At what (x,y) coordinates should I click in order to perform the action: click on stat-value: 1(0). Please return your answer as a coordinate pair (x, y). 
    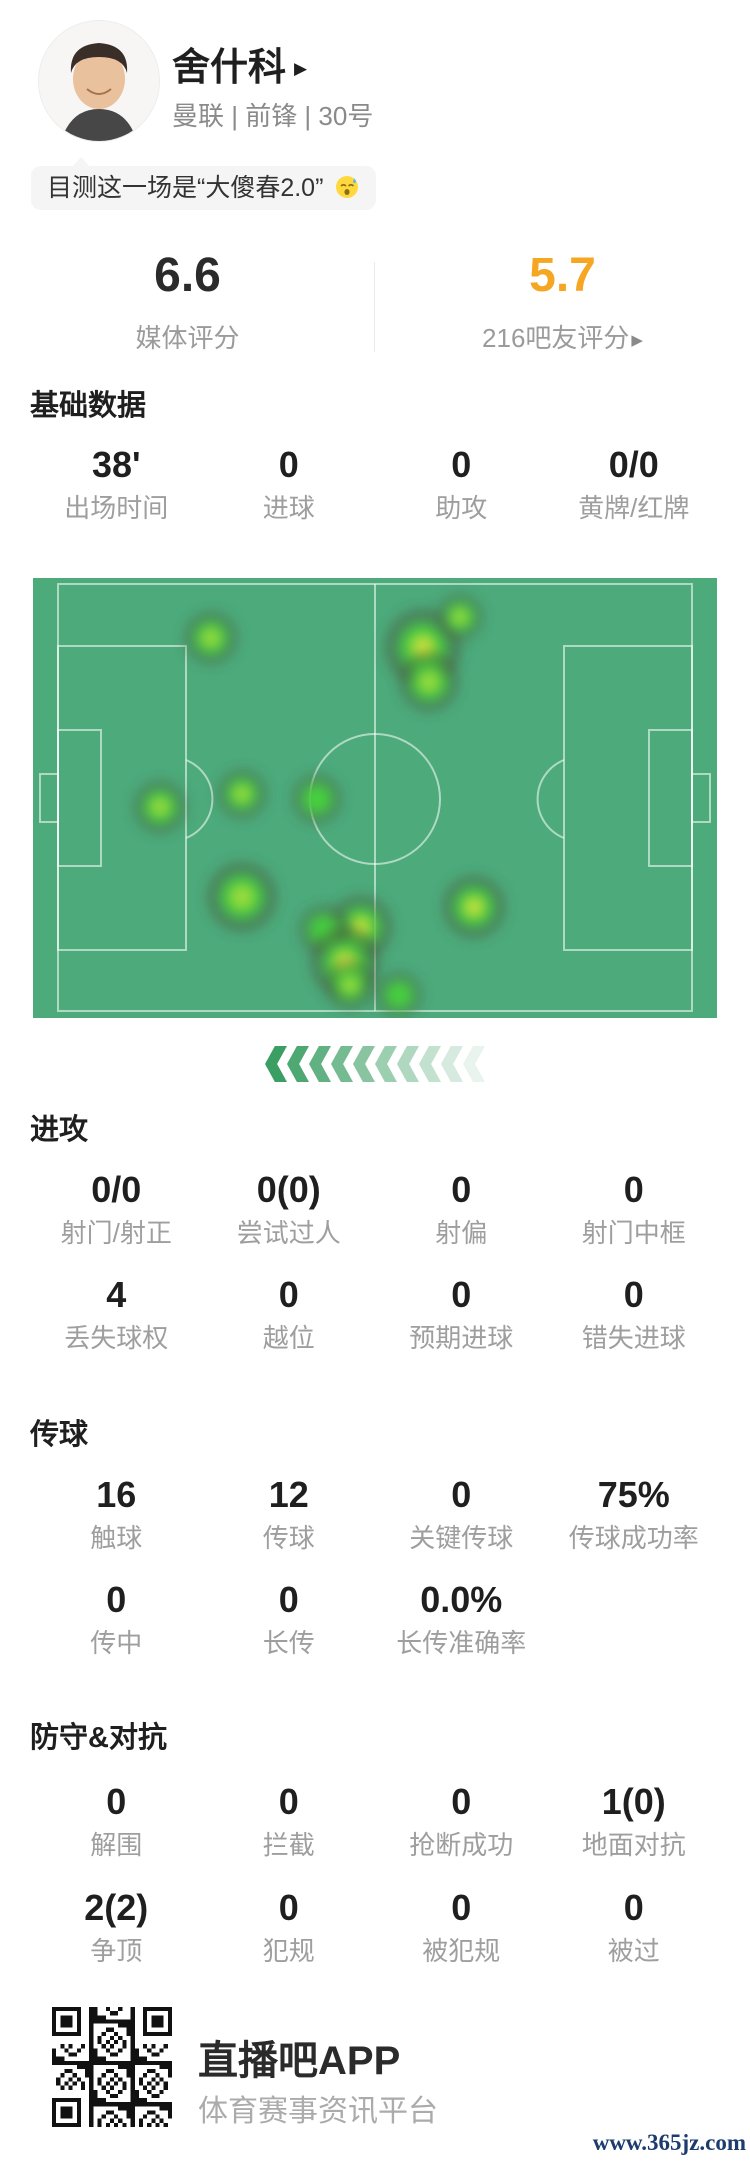
    Looking at the image, I should click on (633, 1801).